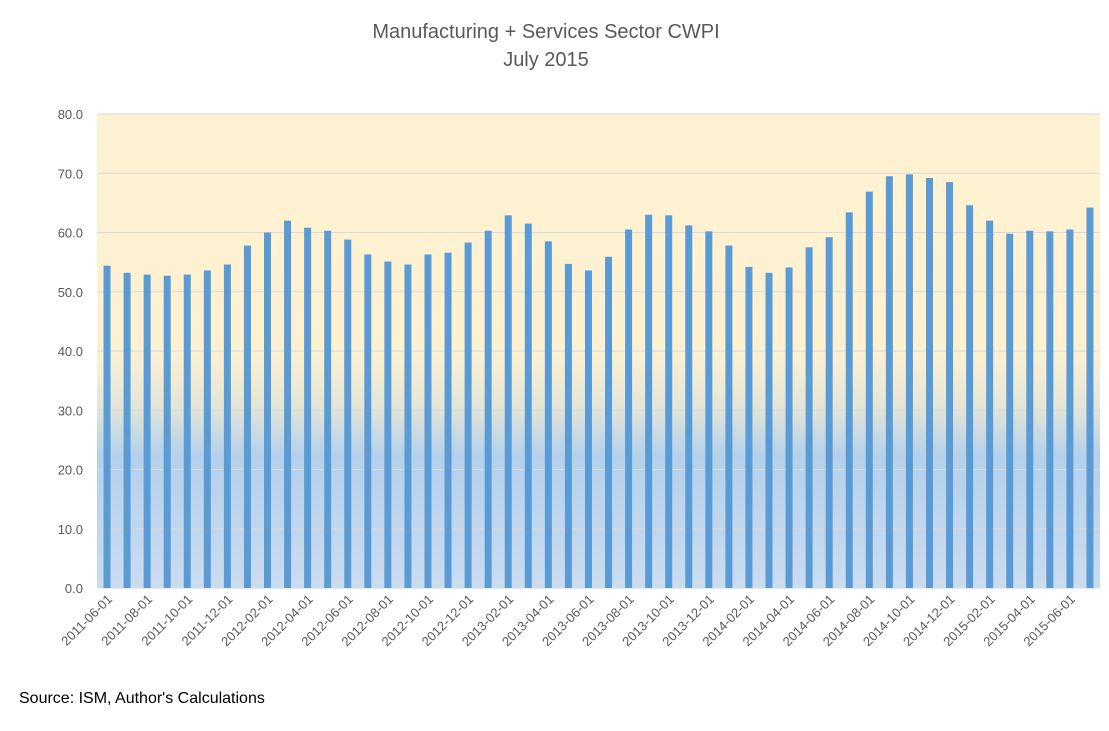  Describe the element at coordinates (70, 292) in the screenshot. I see `y-tick-label: 50.0` at that location.